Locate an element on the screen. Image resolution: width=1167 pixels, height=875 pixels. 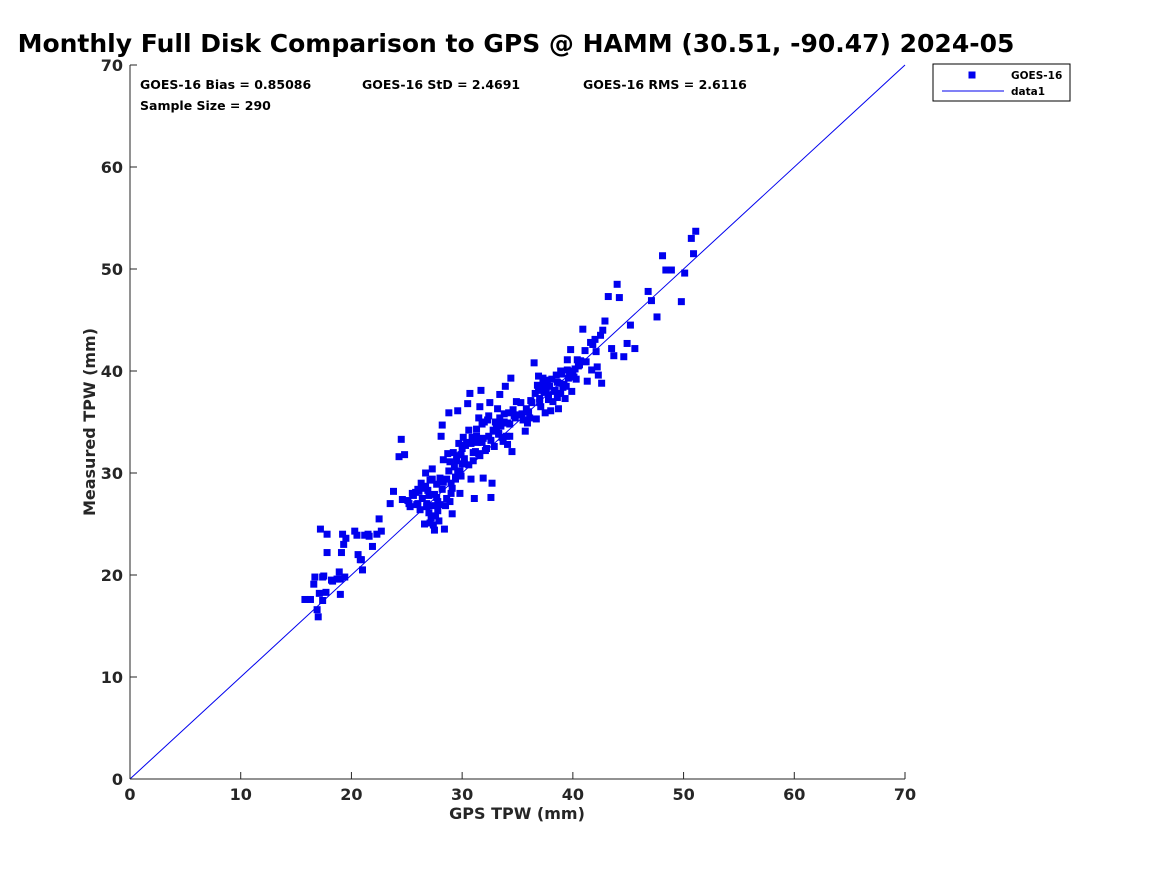
x-tick-label: 10 is located at coordinates (241, 794).